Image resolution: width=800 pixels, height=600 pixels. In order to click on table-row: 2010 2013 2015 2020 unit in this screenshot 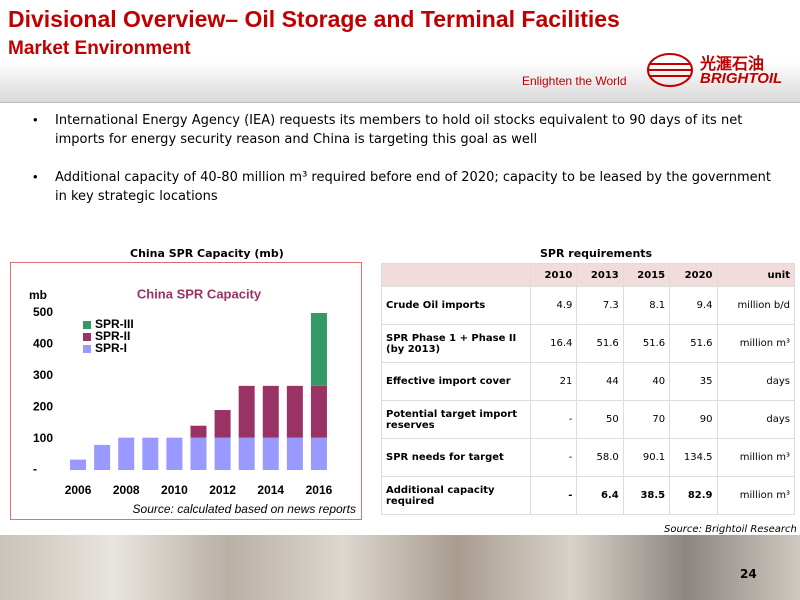, I will do `click(588, 275)`.